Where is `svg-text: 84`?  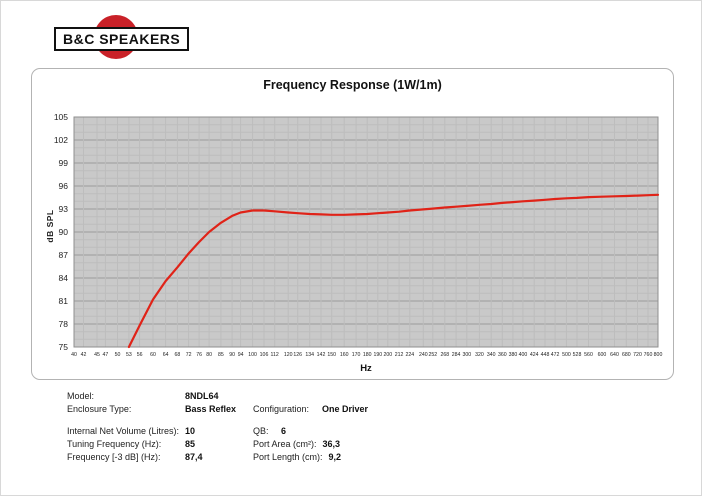 svg-text: 84 is located at coordinates (64, 278).